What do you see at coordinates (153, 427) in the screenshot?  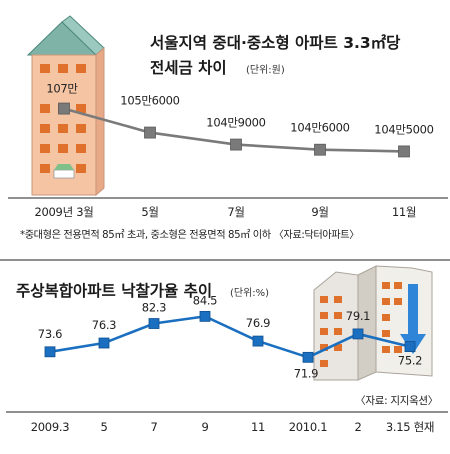 I see `x-tick-label: 7` at bounding box center [153, 427].